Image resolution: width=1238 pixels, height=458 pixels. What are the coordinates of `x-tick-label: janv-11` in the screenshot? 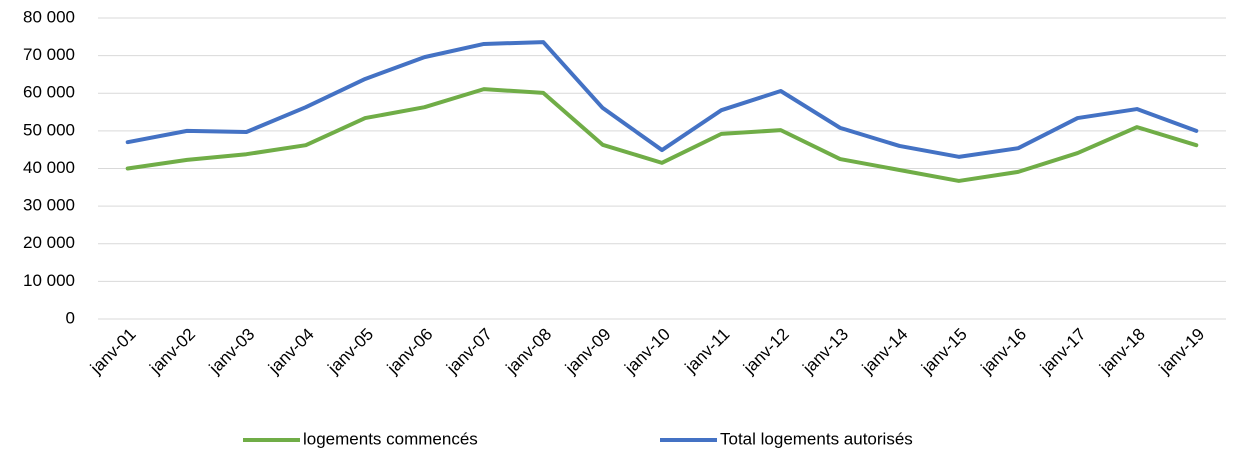 It's located at (707, 351).